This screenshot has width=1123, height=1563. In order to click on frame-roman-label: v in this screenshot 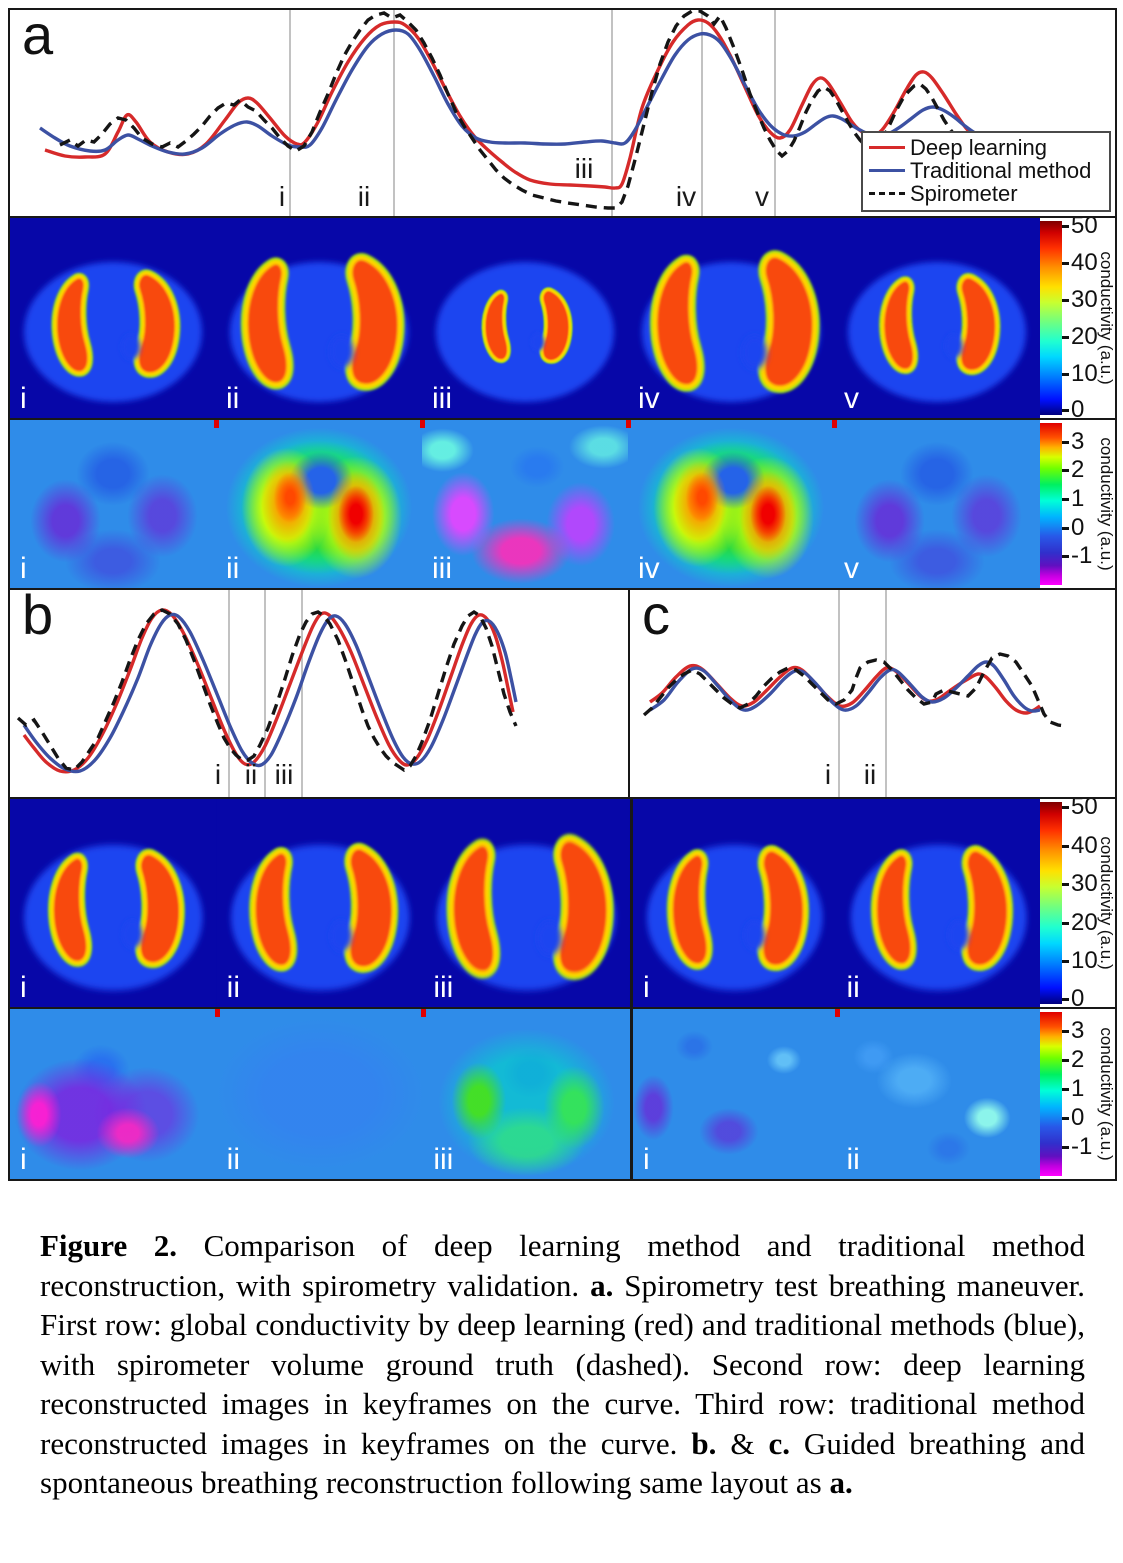, I will do `click(851, 398)`.